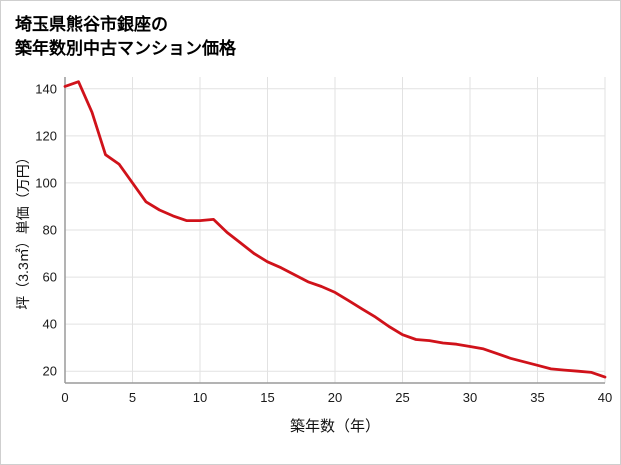 The width and height of the screenshot is (621, 465). Describe the element at coordinates (50, 323) in the screenshot. I see `y-tick-label: 40` at that location.